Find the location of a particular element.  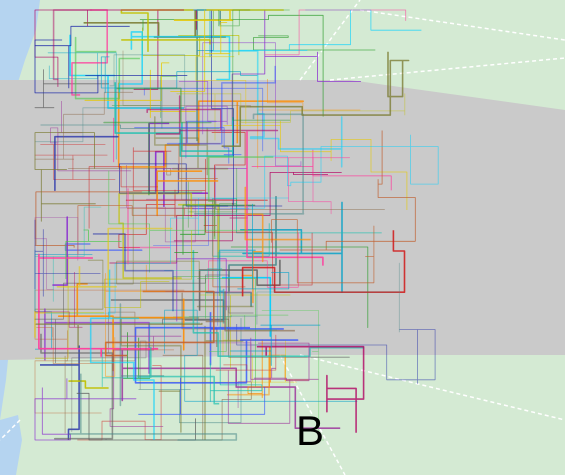

water-body-lower is located at coordinates (11, 445).